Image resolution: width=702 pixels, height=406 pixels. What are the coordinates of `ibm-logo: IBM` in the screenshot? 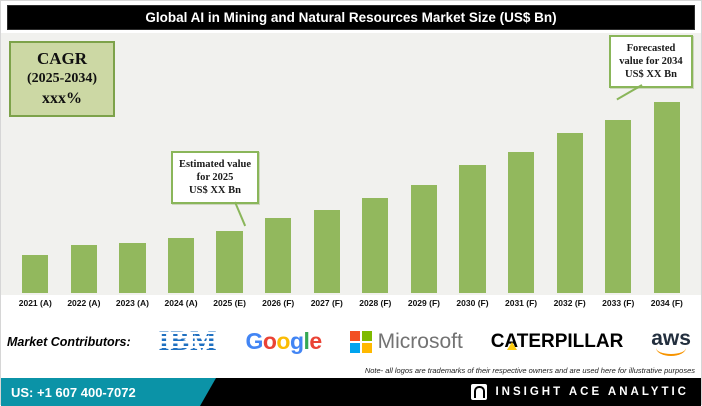 It's located at (188, 341).